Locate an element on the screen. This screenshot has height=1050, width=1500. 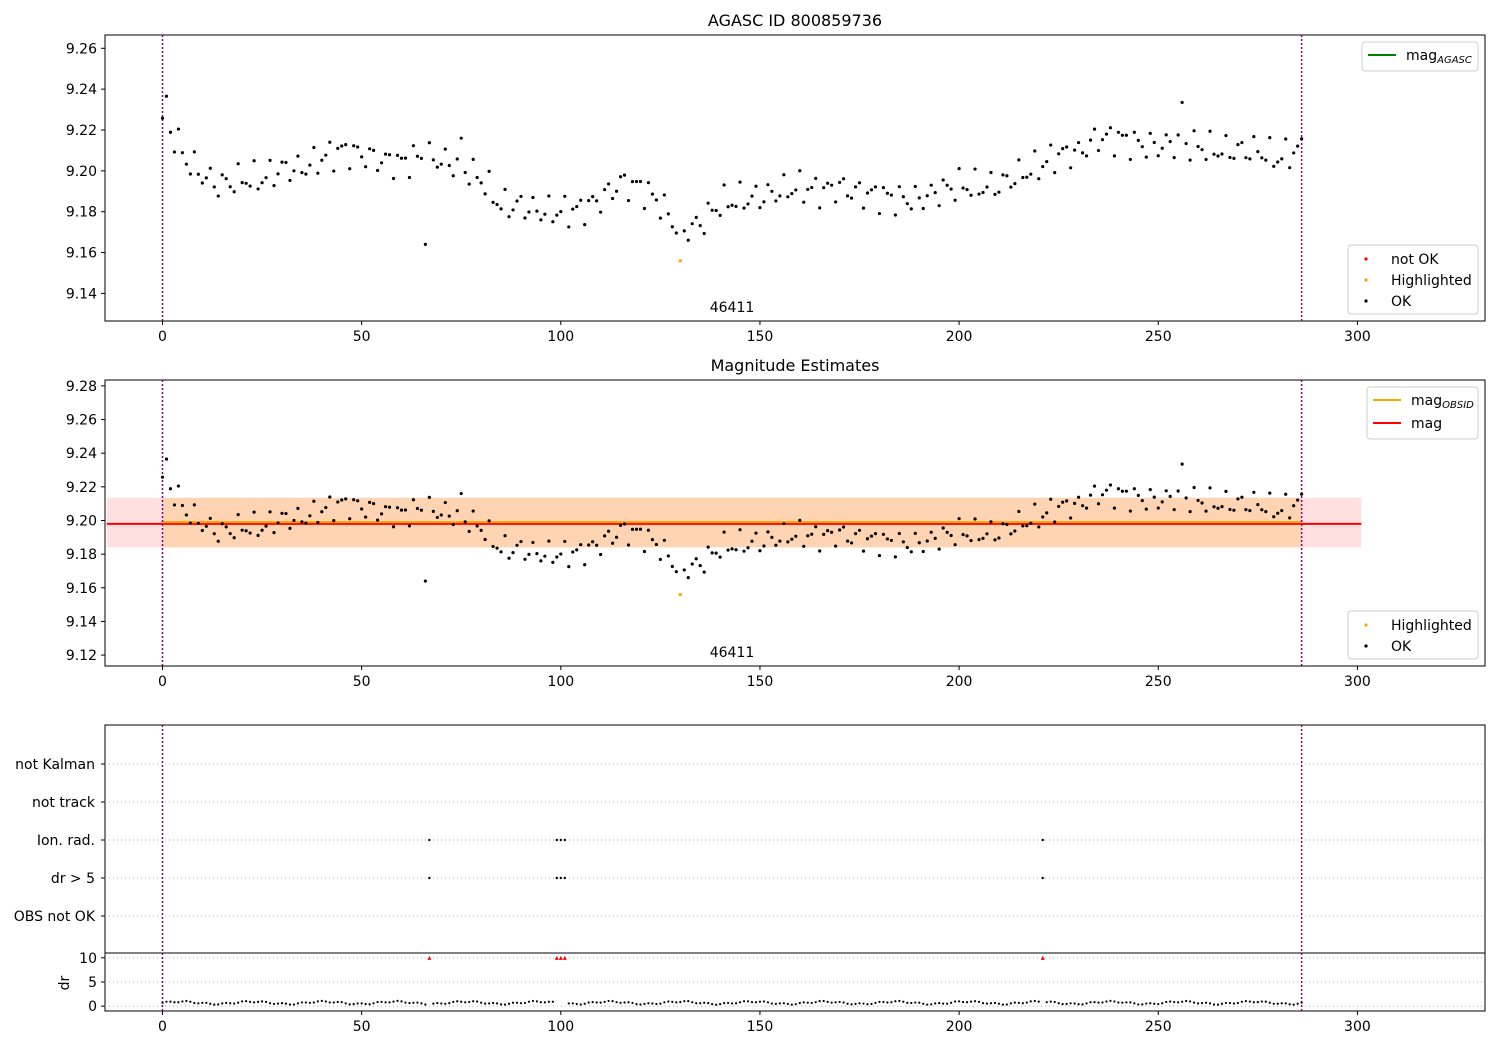
middle-plot-obsid-label: 46411 is located at coordinates (732, 653).